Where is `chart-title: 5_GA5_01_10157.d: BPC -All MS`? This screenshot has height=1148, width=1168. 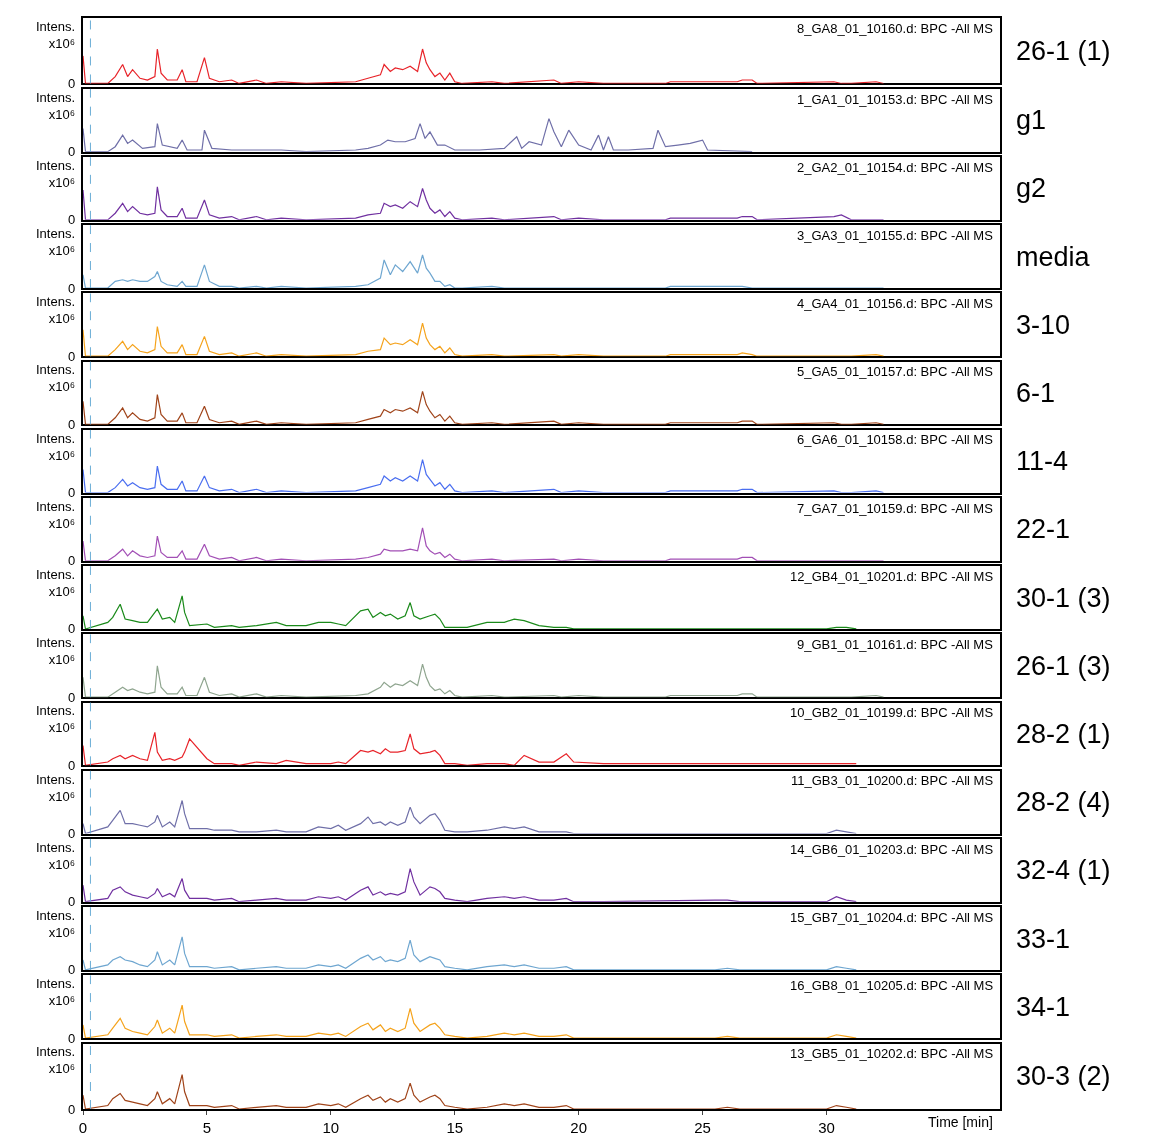 chart-title: 5_GA5_01_10157.d: BPC -All MS is located at coordinates (895, 371).